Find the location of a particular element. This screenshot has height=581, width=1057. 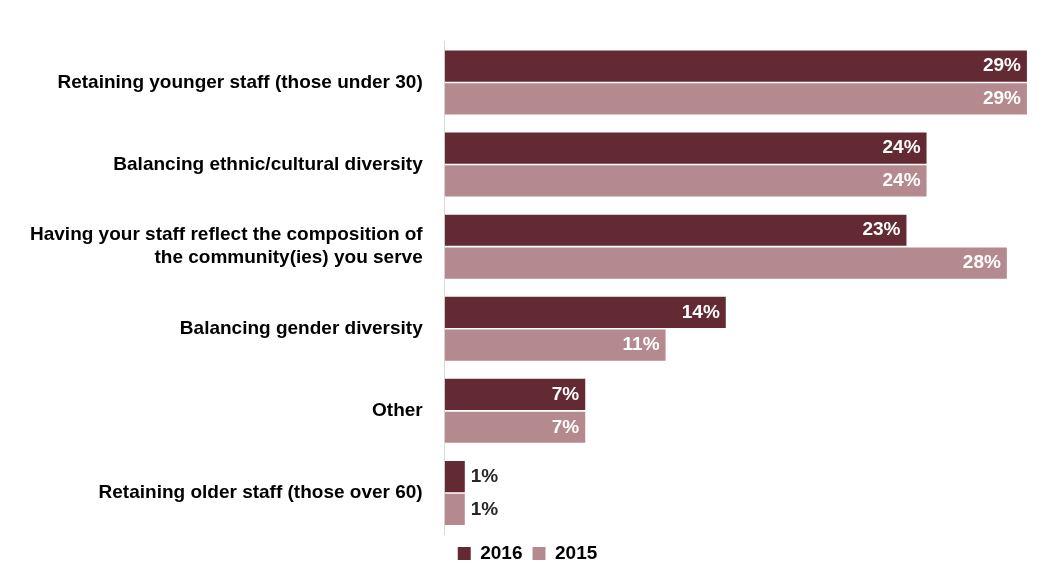

y-tick-label: Having your staff reflect the composition of the community(ies) you serve is located at coordinates (226, 245).